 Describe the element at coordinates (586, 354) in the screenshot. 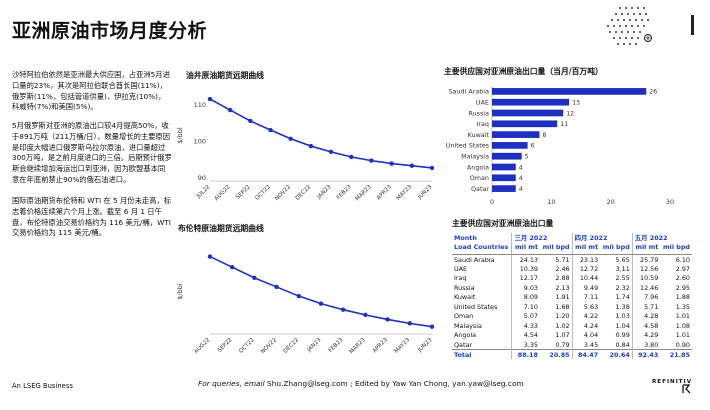

I see `total-value-cell: 84.47` at that location.